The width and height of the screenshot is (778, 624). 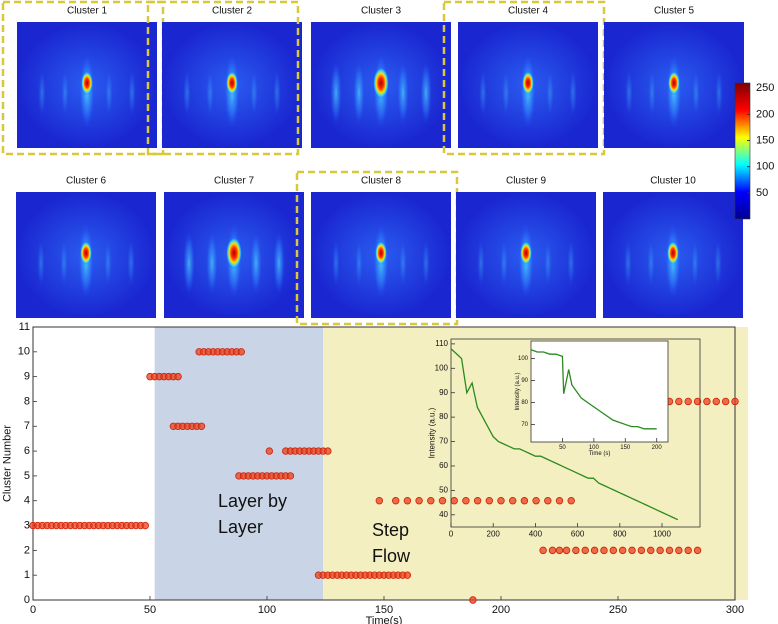 I want to click on panel-title: Cluster 1, so click(x=87, y=11).